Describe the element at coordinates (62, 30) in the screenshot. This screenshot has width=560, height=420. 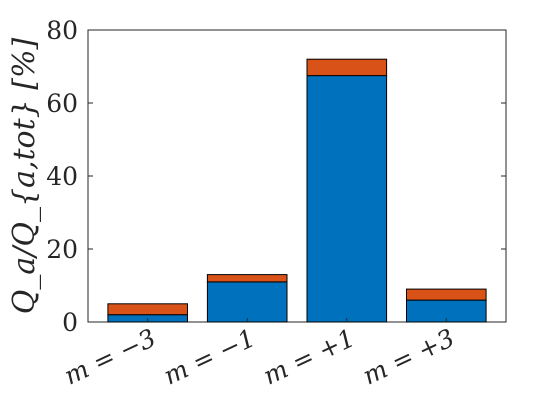
I see `y-tick-label: 80` at that location.